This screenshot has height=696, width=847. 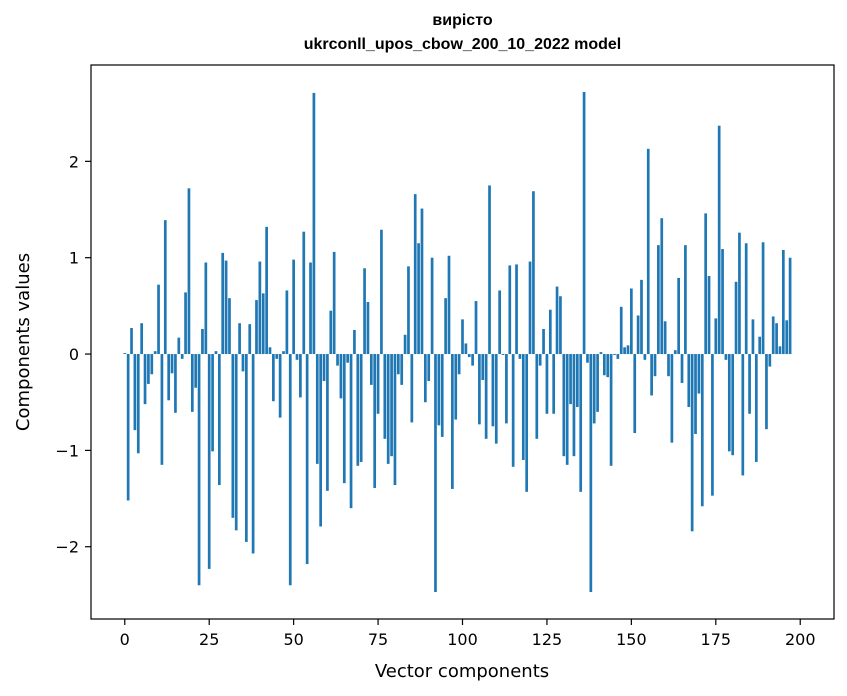 I want to click on y-tick-label: 2, so click(x=74, y=161).